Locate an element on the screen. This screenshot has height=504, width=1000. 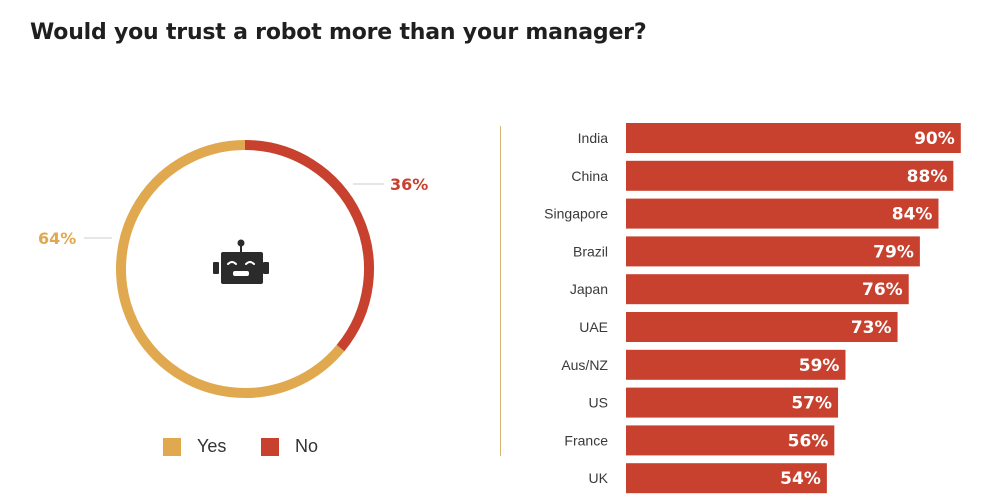
bar-category-label: US is located at coordinates (598, 403).